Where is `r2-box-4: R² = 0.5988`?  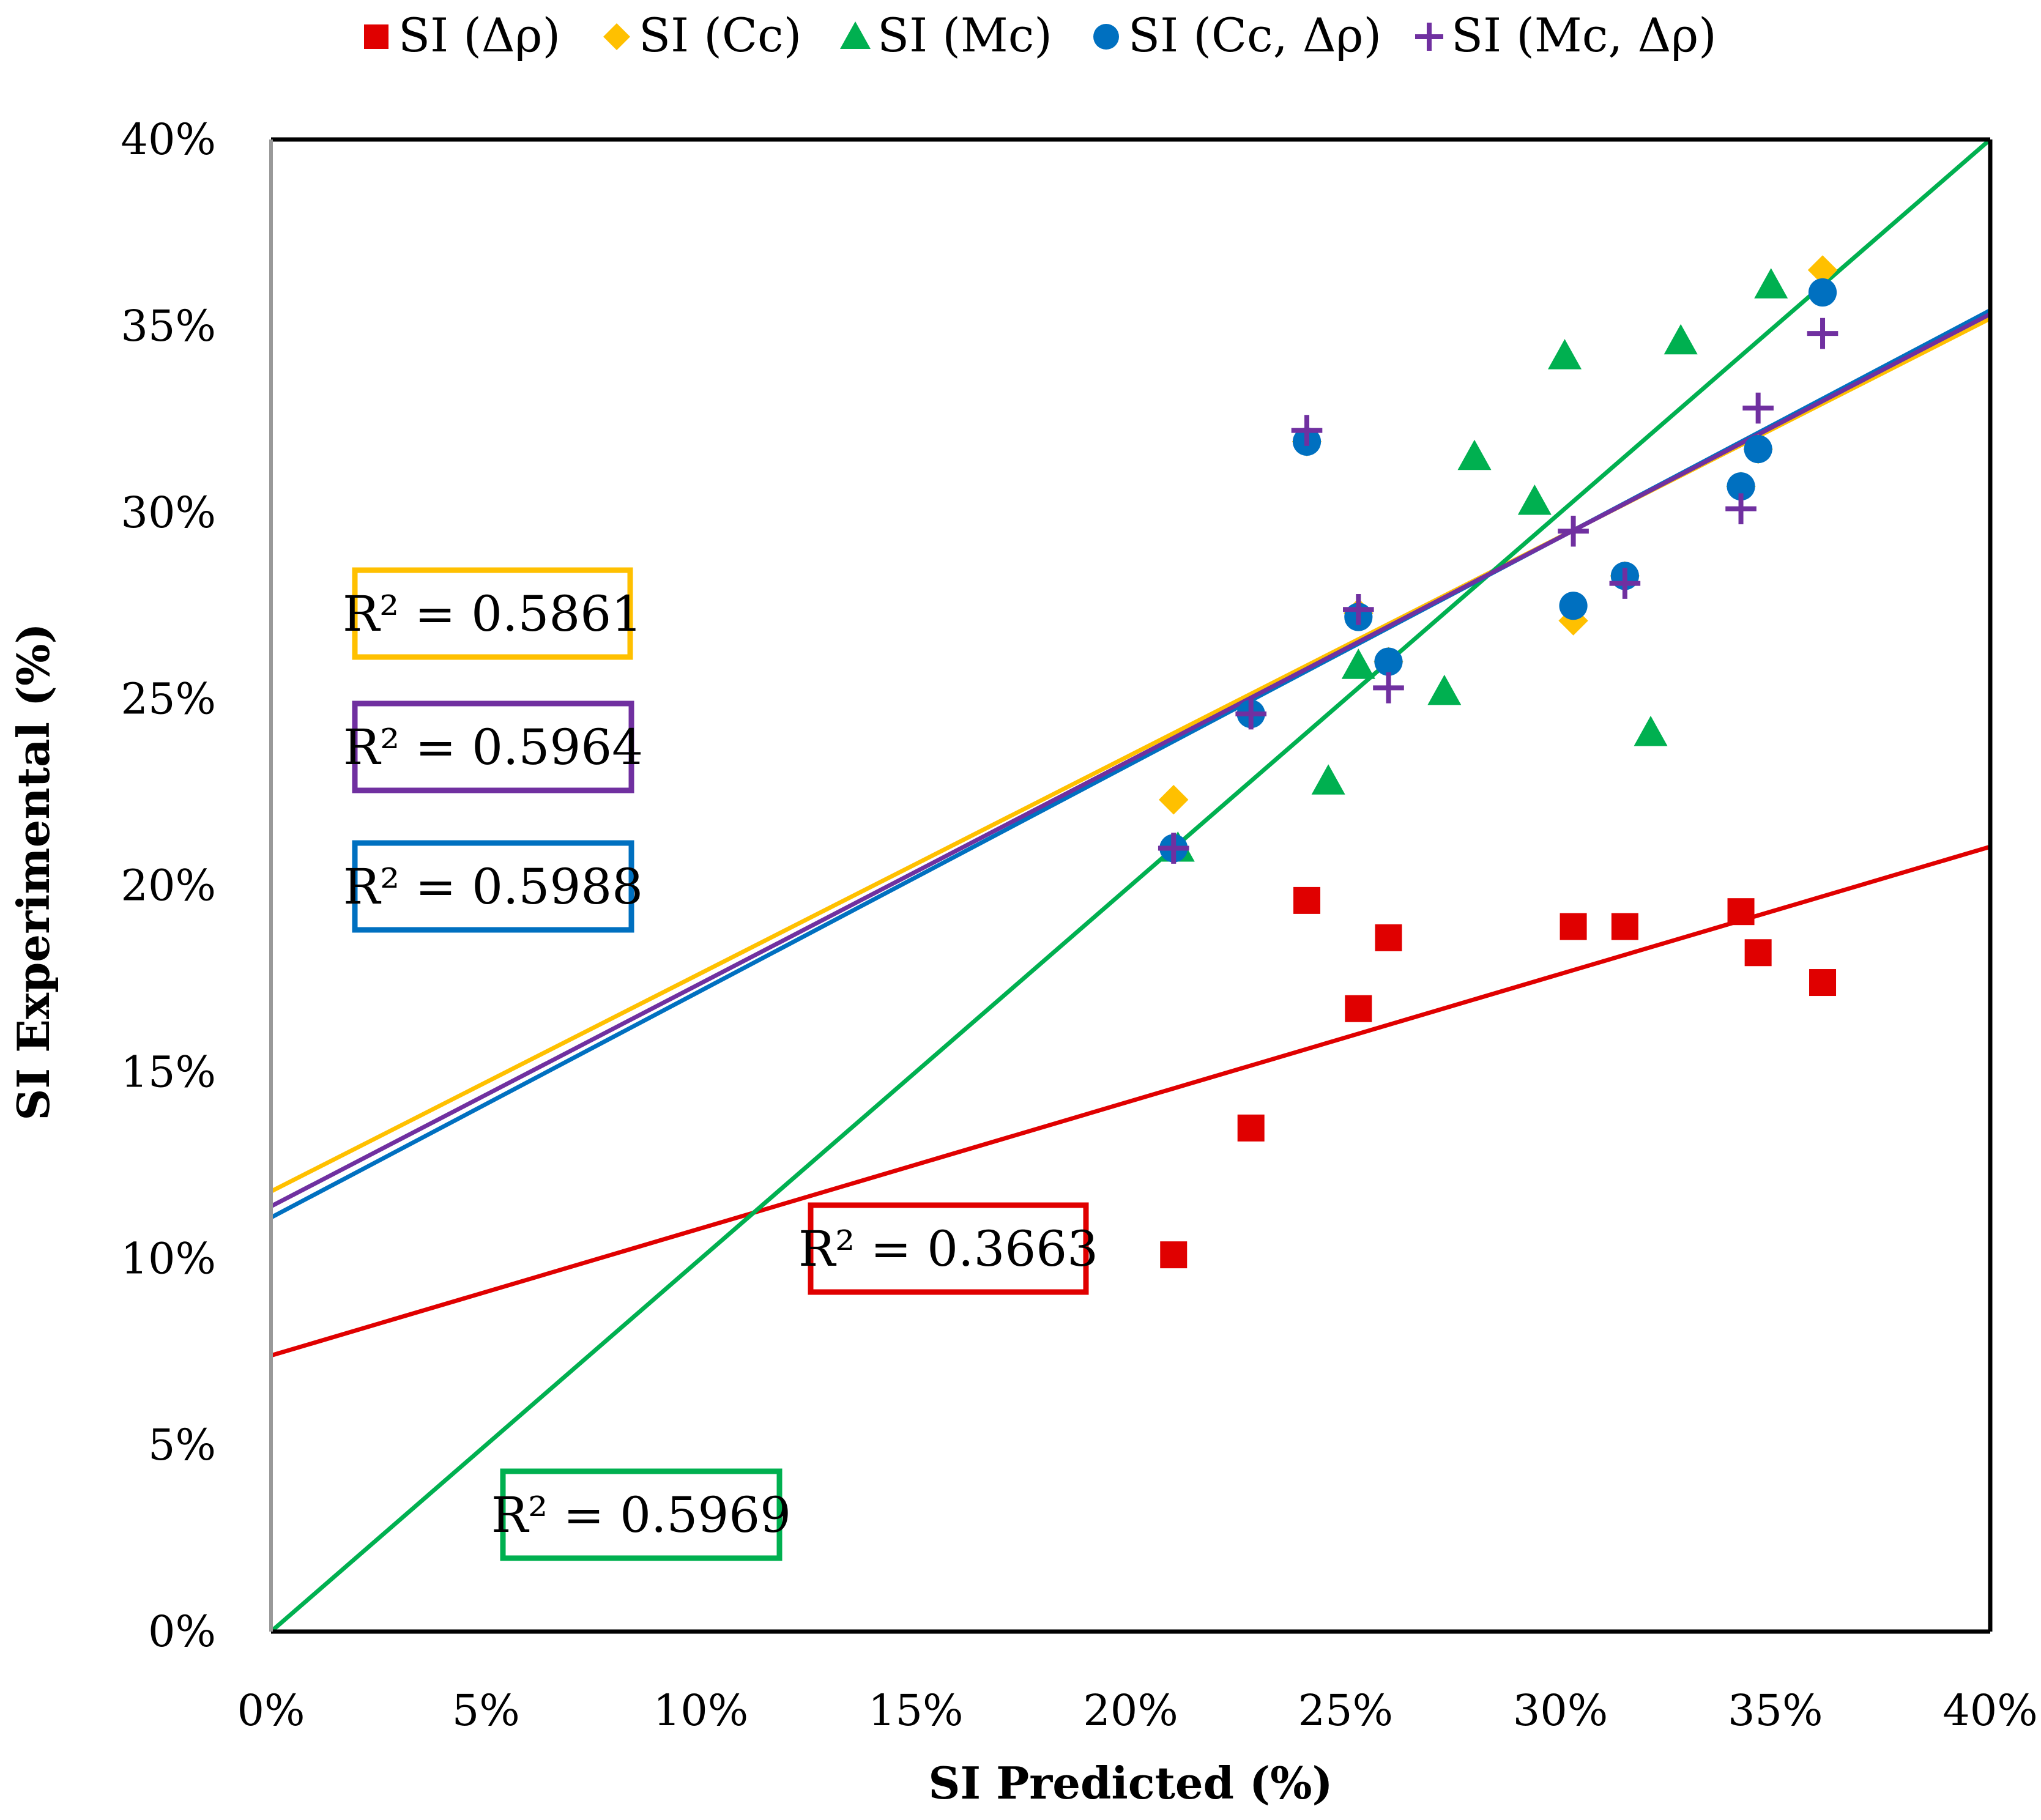 r2-box-4: R² = 0.5988 is located at coordinates (493, 886).